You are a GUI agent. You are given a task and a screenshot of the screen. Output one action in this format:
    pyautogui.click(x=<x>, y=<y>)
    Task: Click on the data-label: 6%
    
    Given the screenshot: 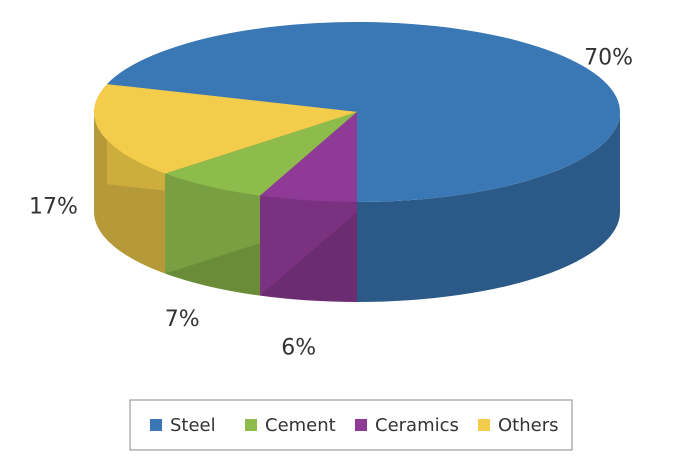 What is the action you would take?
    pyautogui.click(x=298, y=348)
    